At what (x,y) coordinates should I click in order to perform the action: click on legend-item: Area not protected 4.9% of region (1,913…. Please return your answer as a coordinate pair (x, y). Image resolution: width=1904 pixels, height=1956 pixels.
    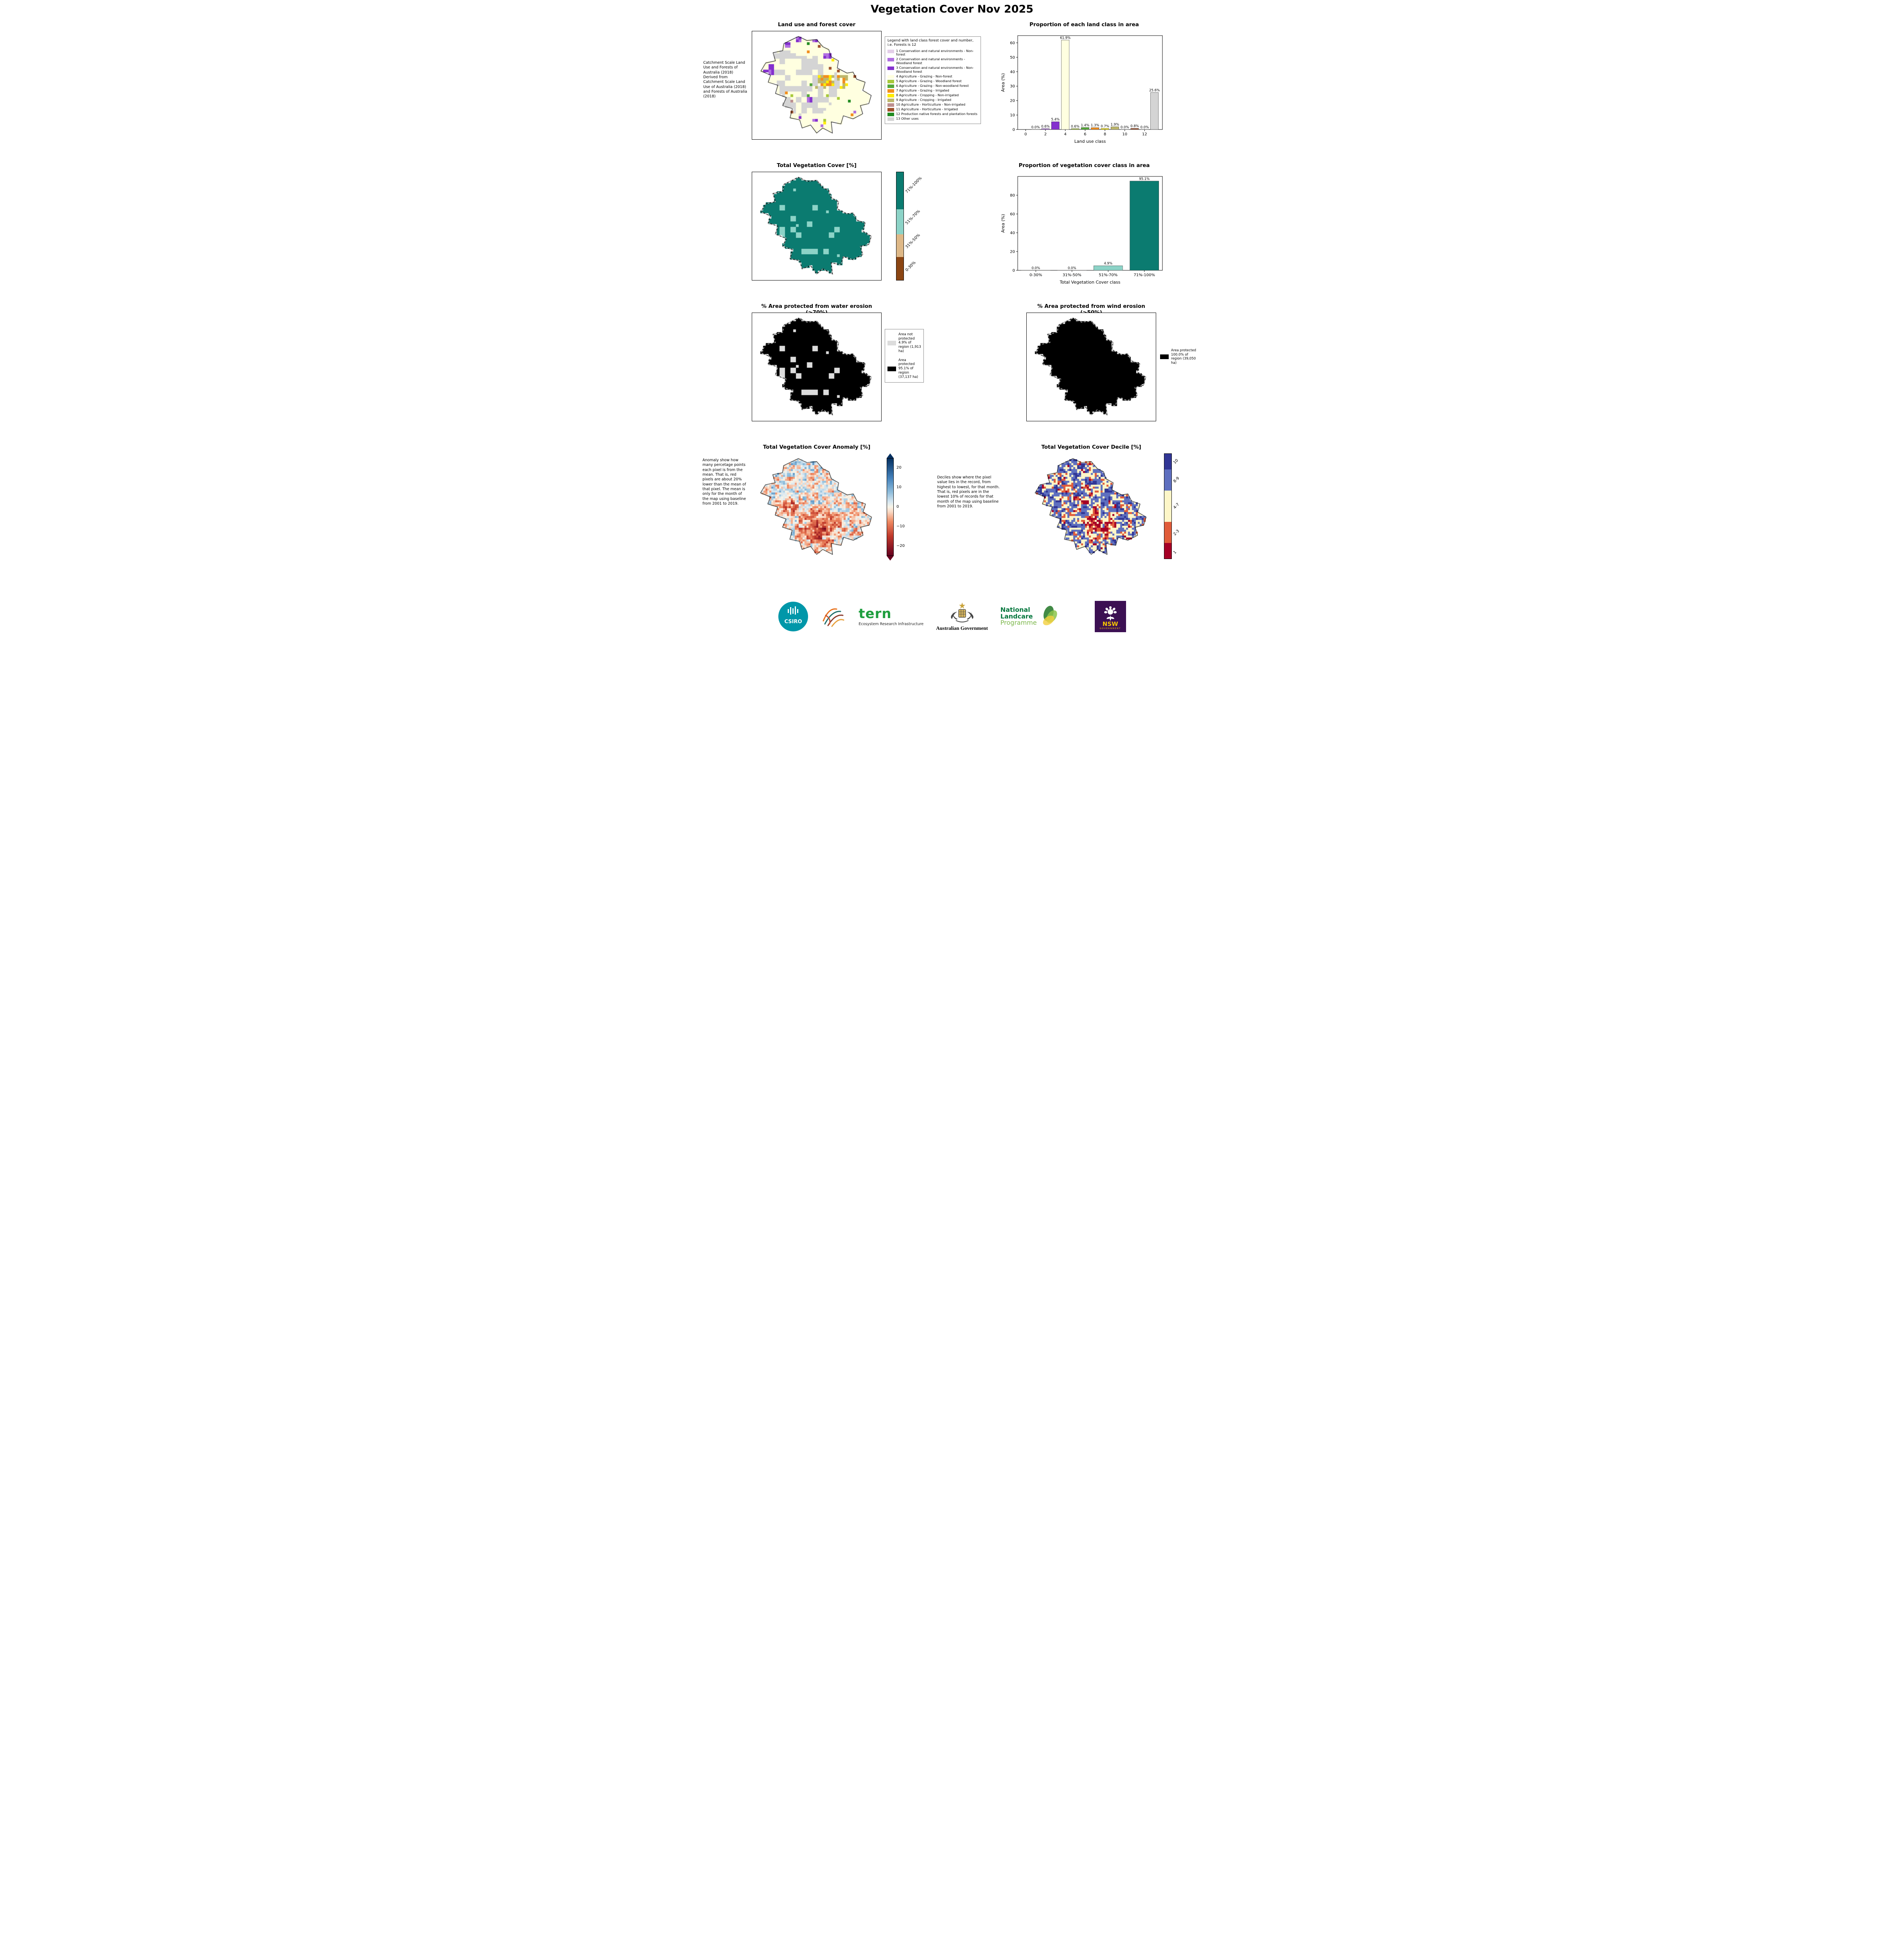
    Looking at the image, I should click on (904, 343).